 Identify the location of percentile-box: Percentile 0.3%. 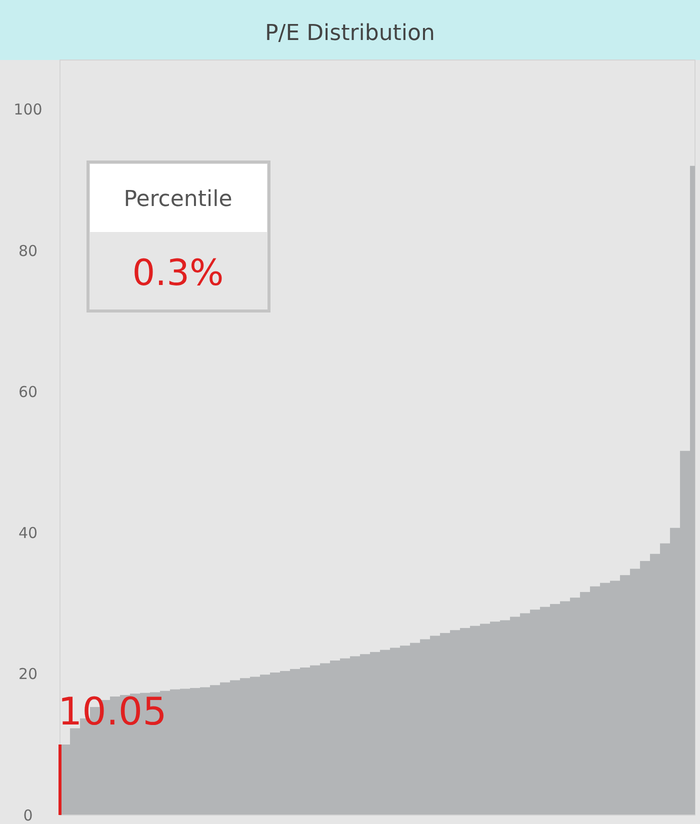
(178, 236).